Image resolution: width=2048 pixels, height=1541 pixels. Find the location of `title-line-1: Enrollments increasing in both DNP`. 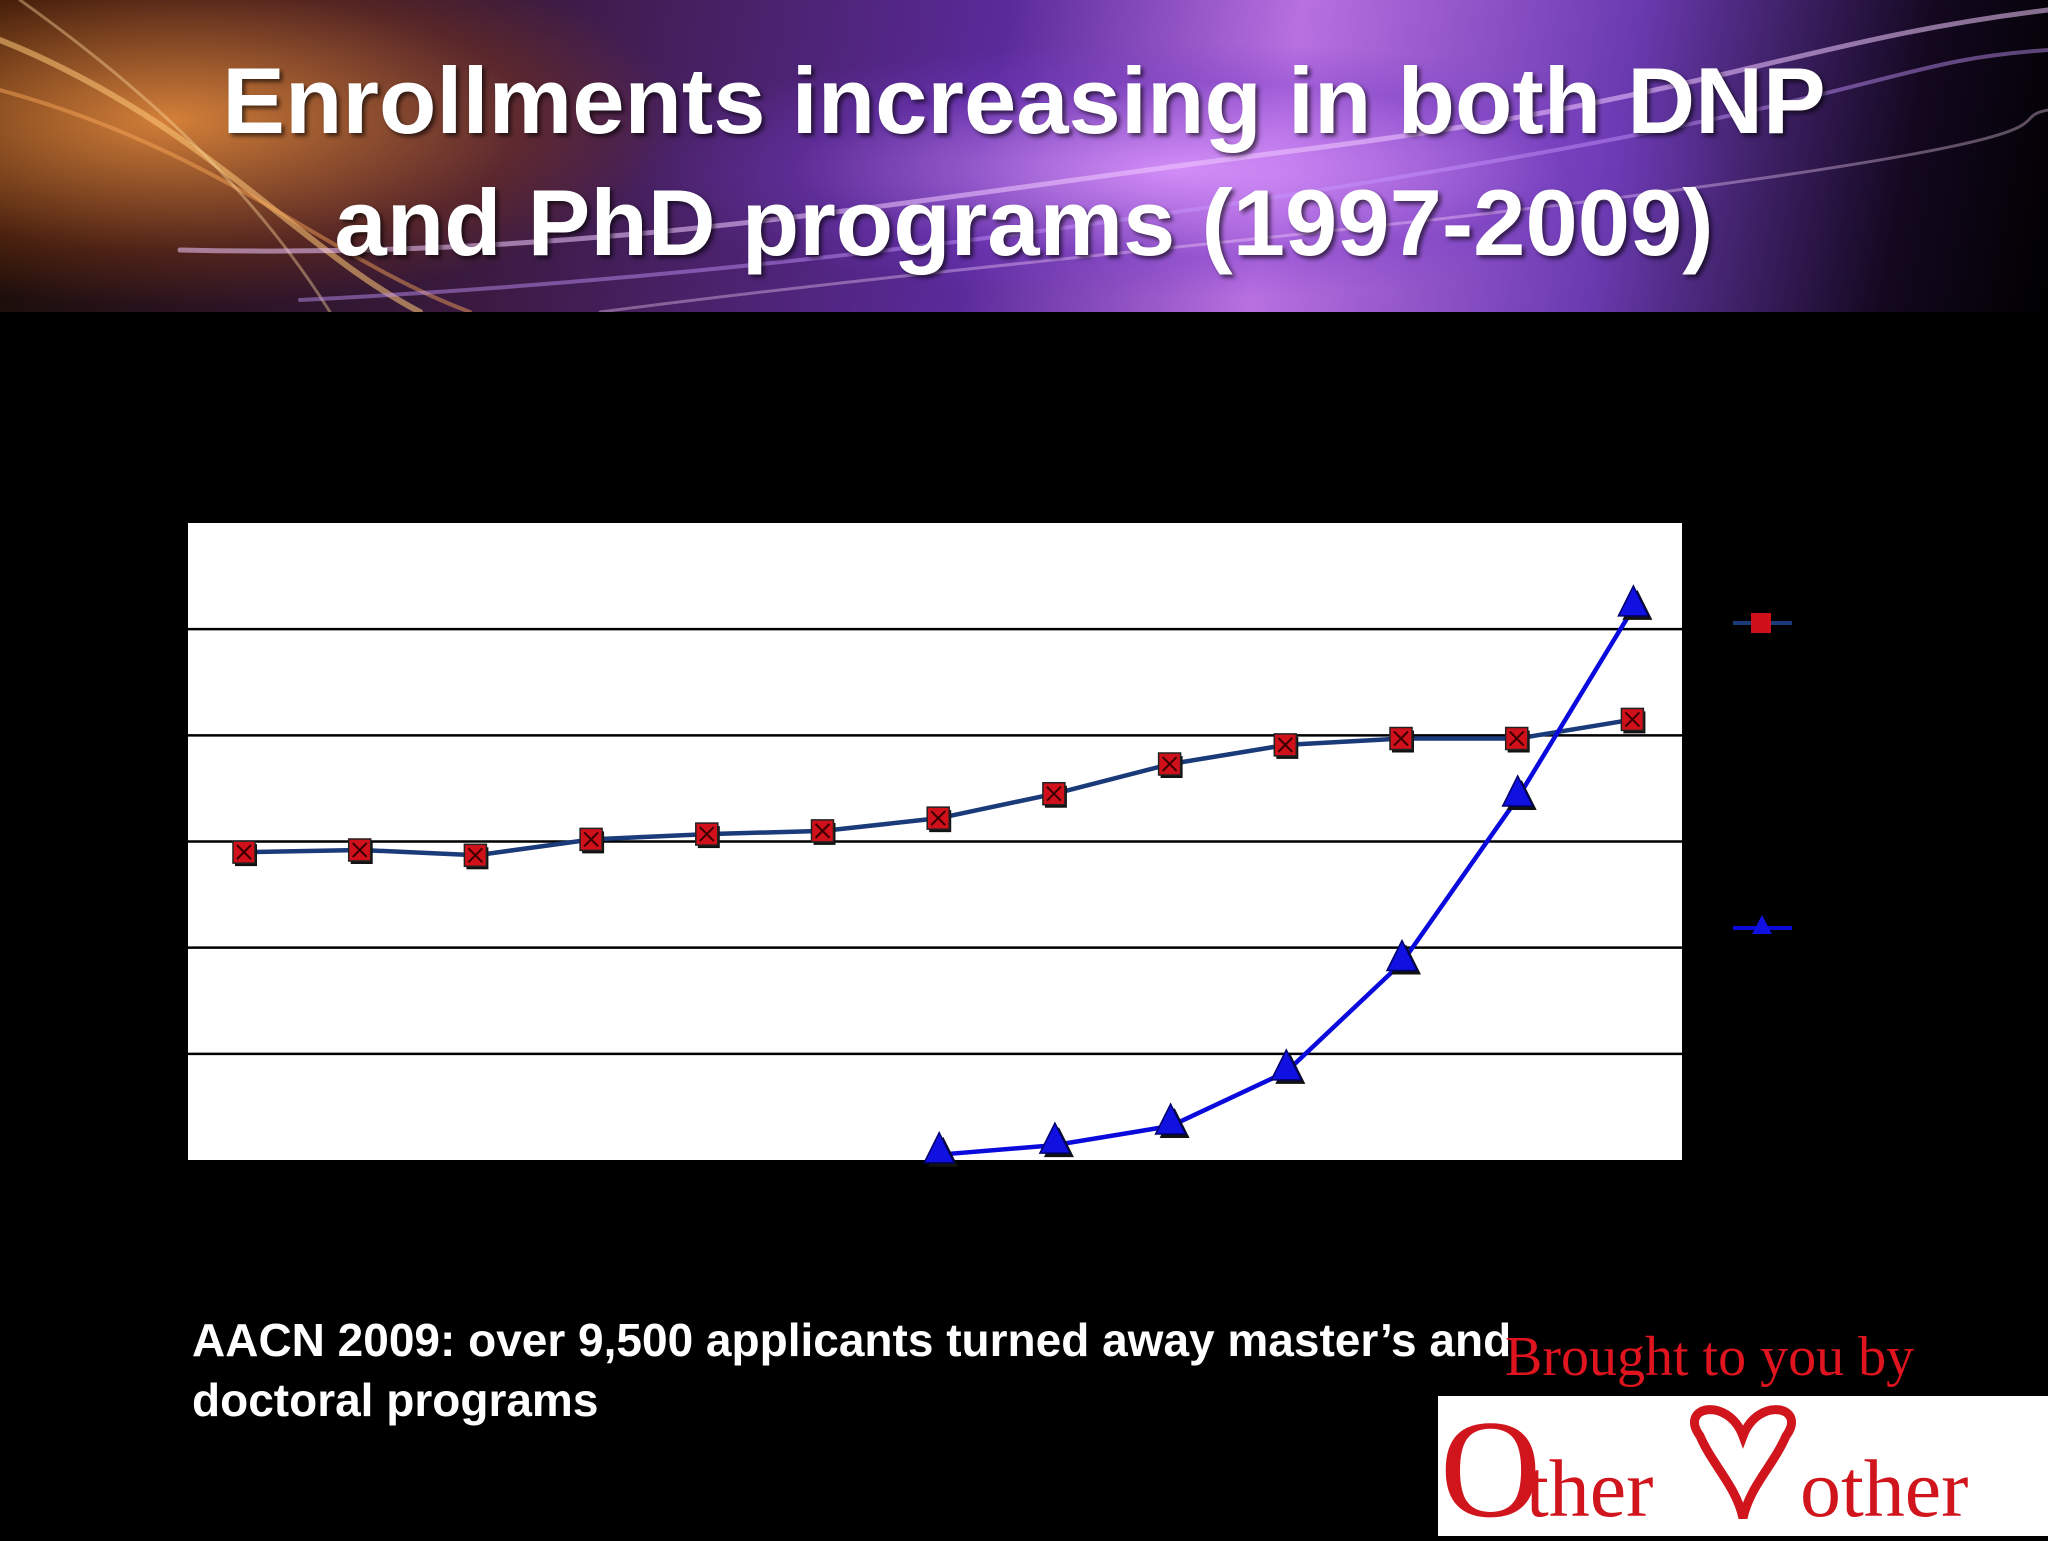

title-line-1: Enrollments increasing in both DNP is located at coordinates (1024, 100).